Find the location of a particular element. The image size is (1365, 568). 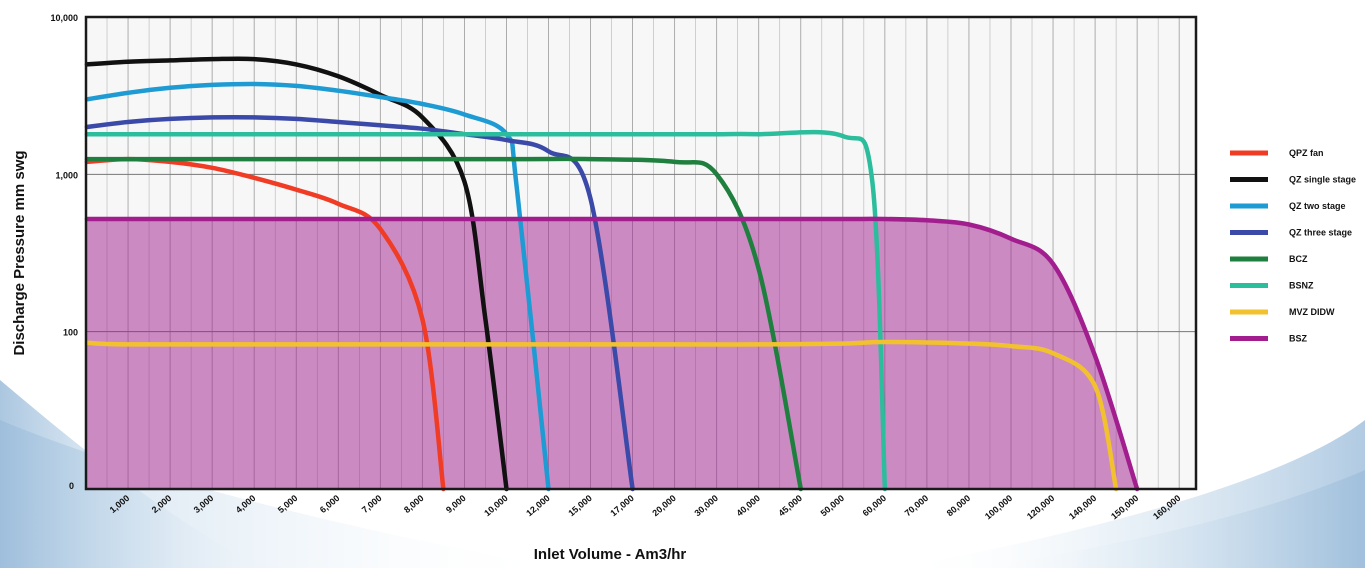

x-tick-label: 6,000 is located at coordinates (330, 504).